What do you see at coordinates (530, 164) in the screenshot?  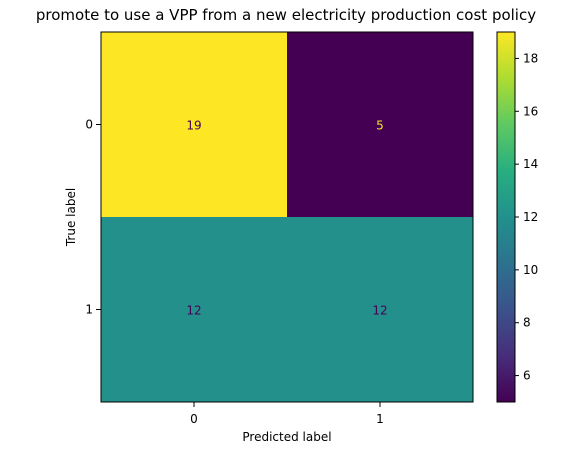 I see `colorbar-tick-label: 14` at bounding box center [530, 164].